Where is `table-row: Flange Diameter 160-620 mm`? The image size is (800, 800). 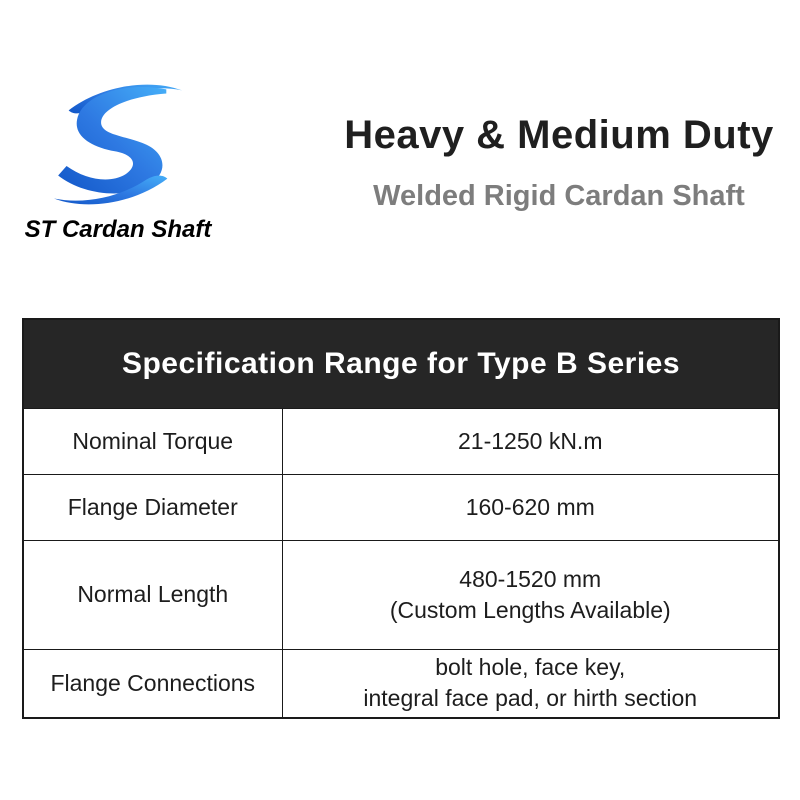
table-row: Flange Diameter 160-620 mm is located at coordinates (401, 507).